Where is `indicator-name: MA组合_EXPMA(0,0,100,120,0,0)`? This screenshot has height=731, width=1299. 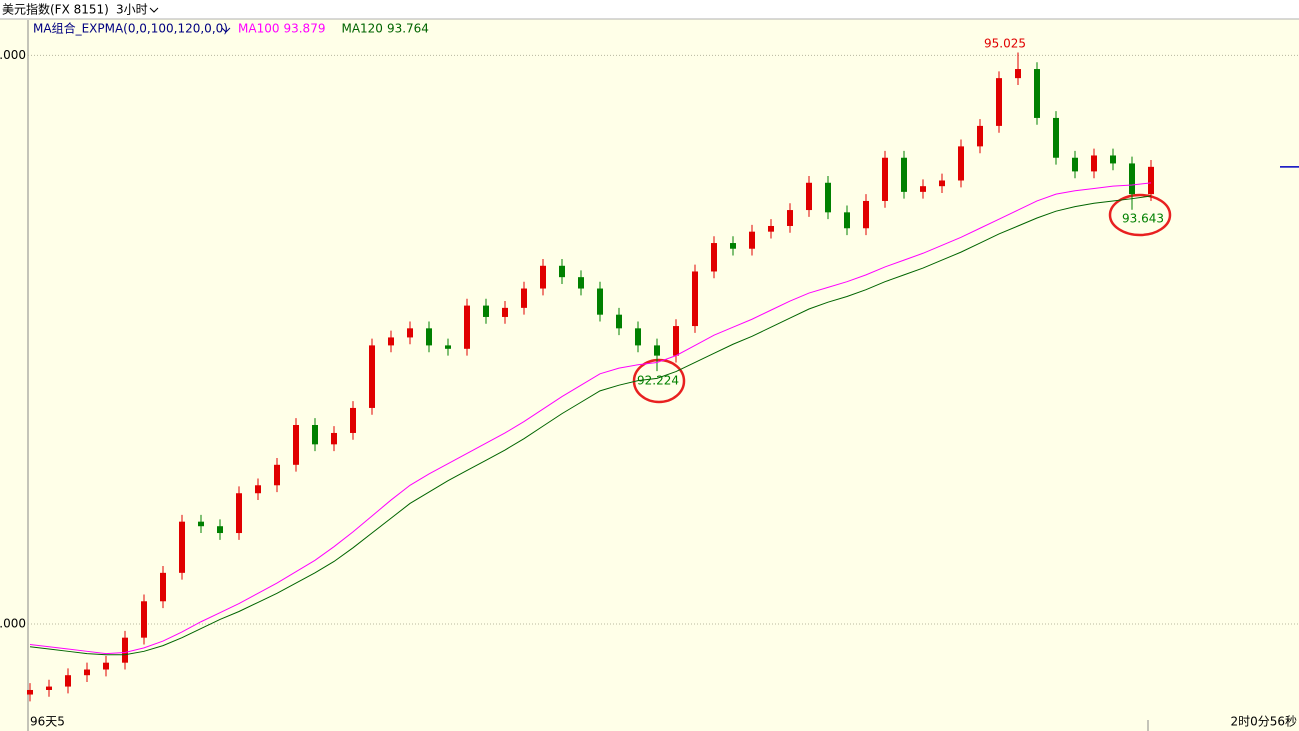 indicator-name: MA组合_EXPMA(0,0,100,120,0,0) is located at coordinates (130, 28).